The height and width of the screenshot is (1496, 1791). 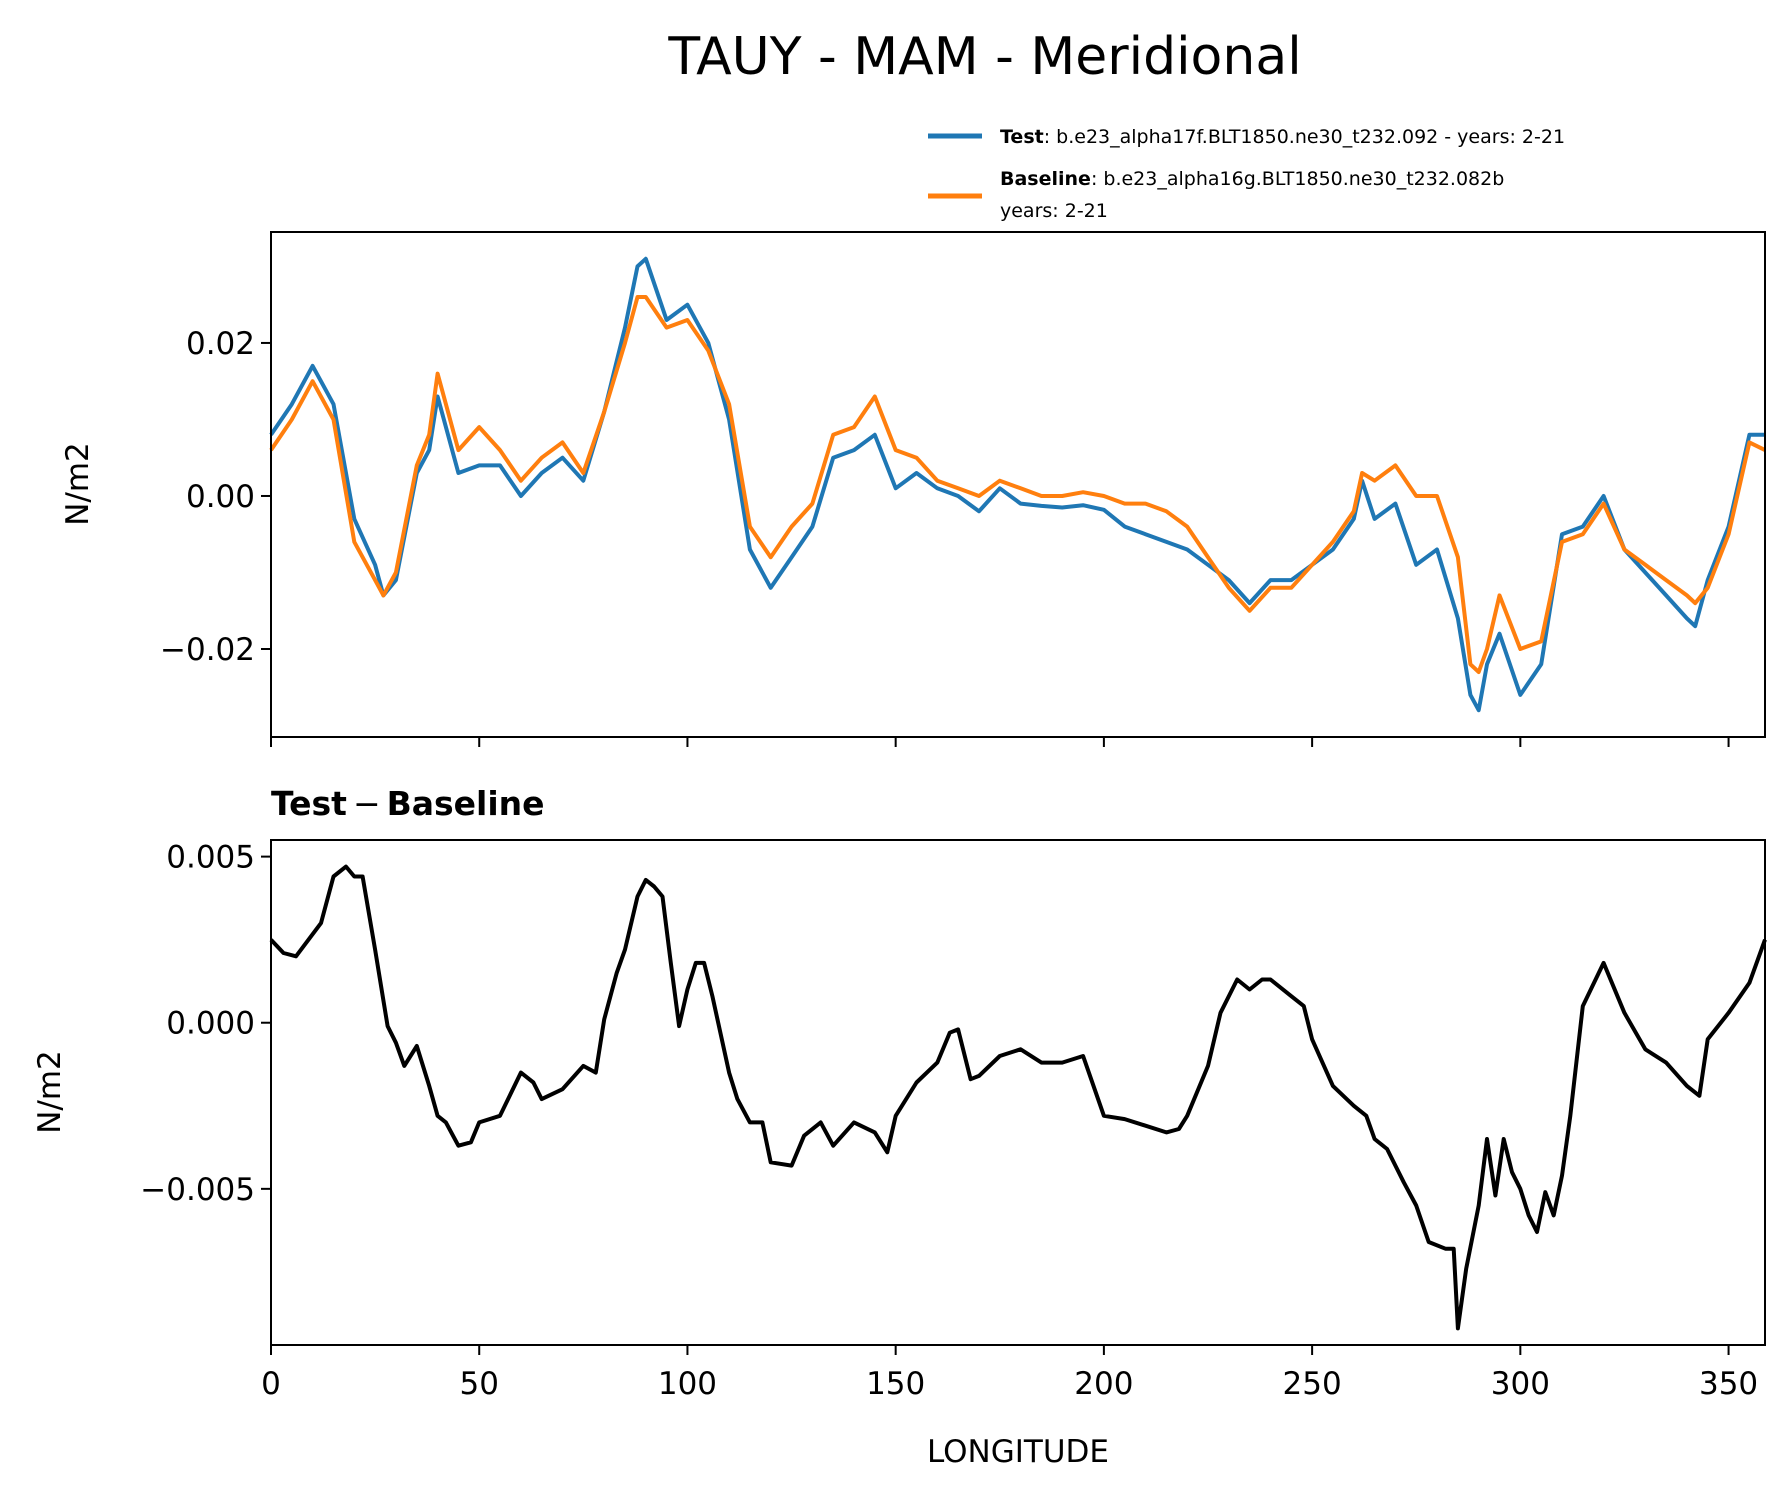 What do you see at coordinates (197, 1190) in the screenshot?
I see `bottom-y-tick-label: −0.005` at bounding box center [197, 1190].